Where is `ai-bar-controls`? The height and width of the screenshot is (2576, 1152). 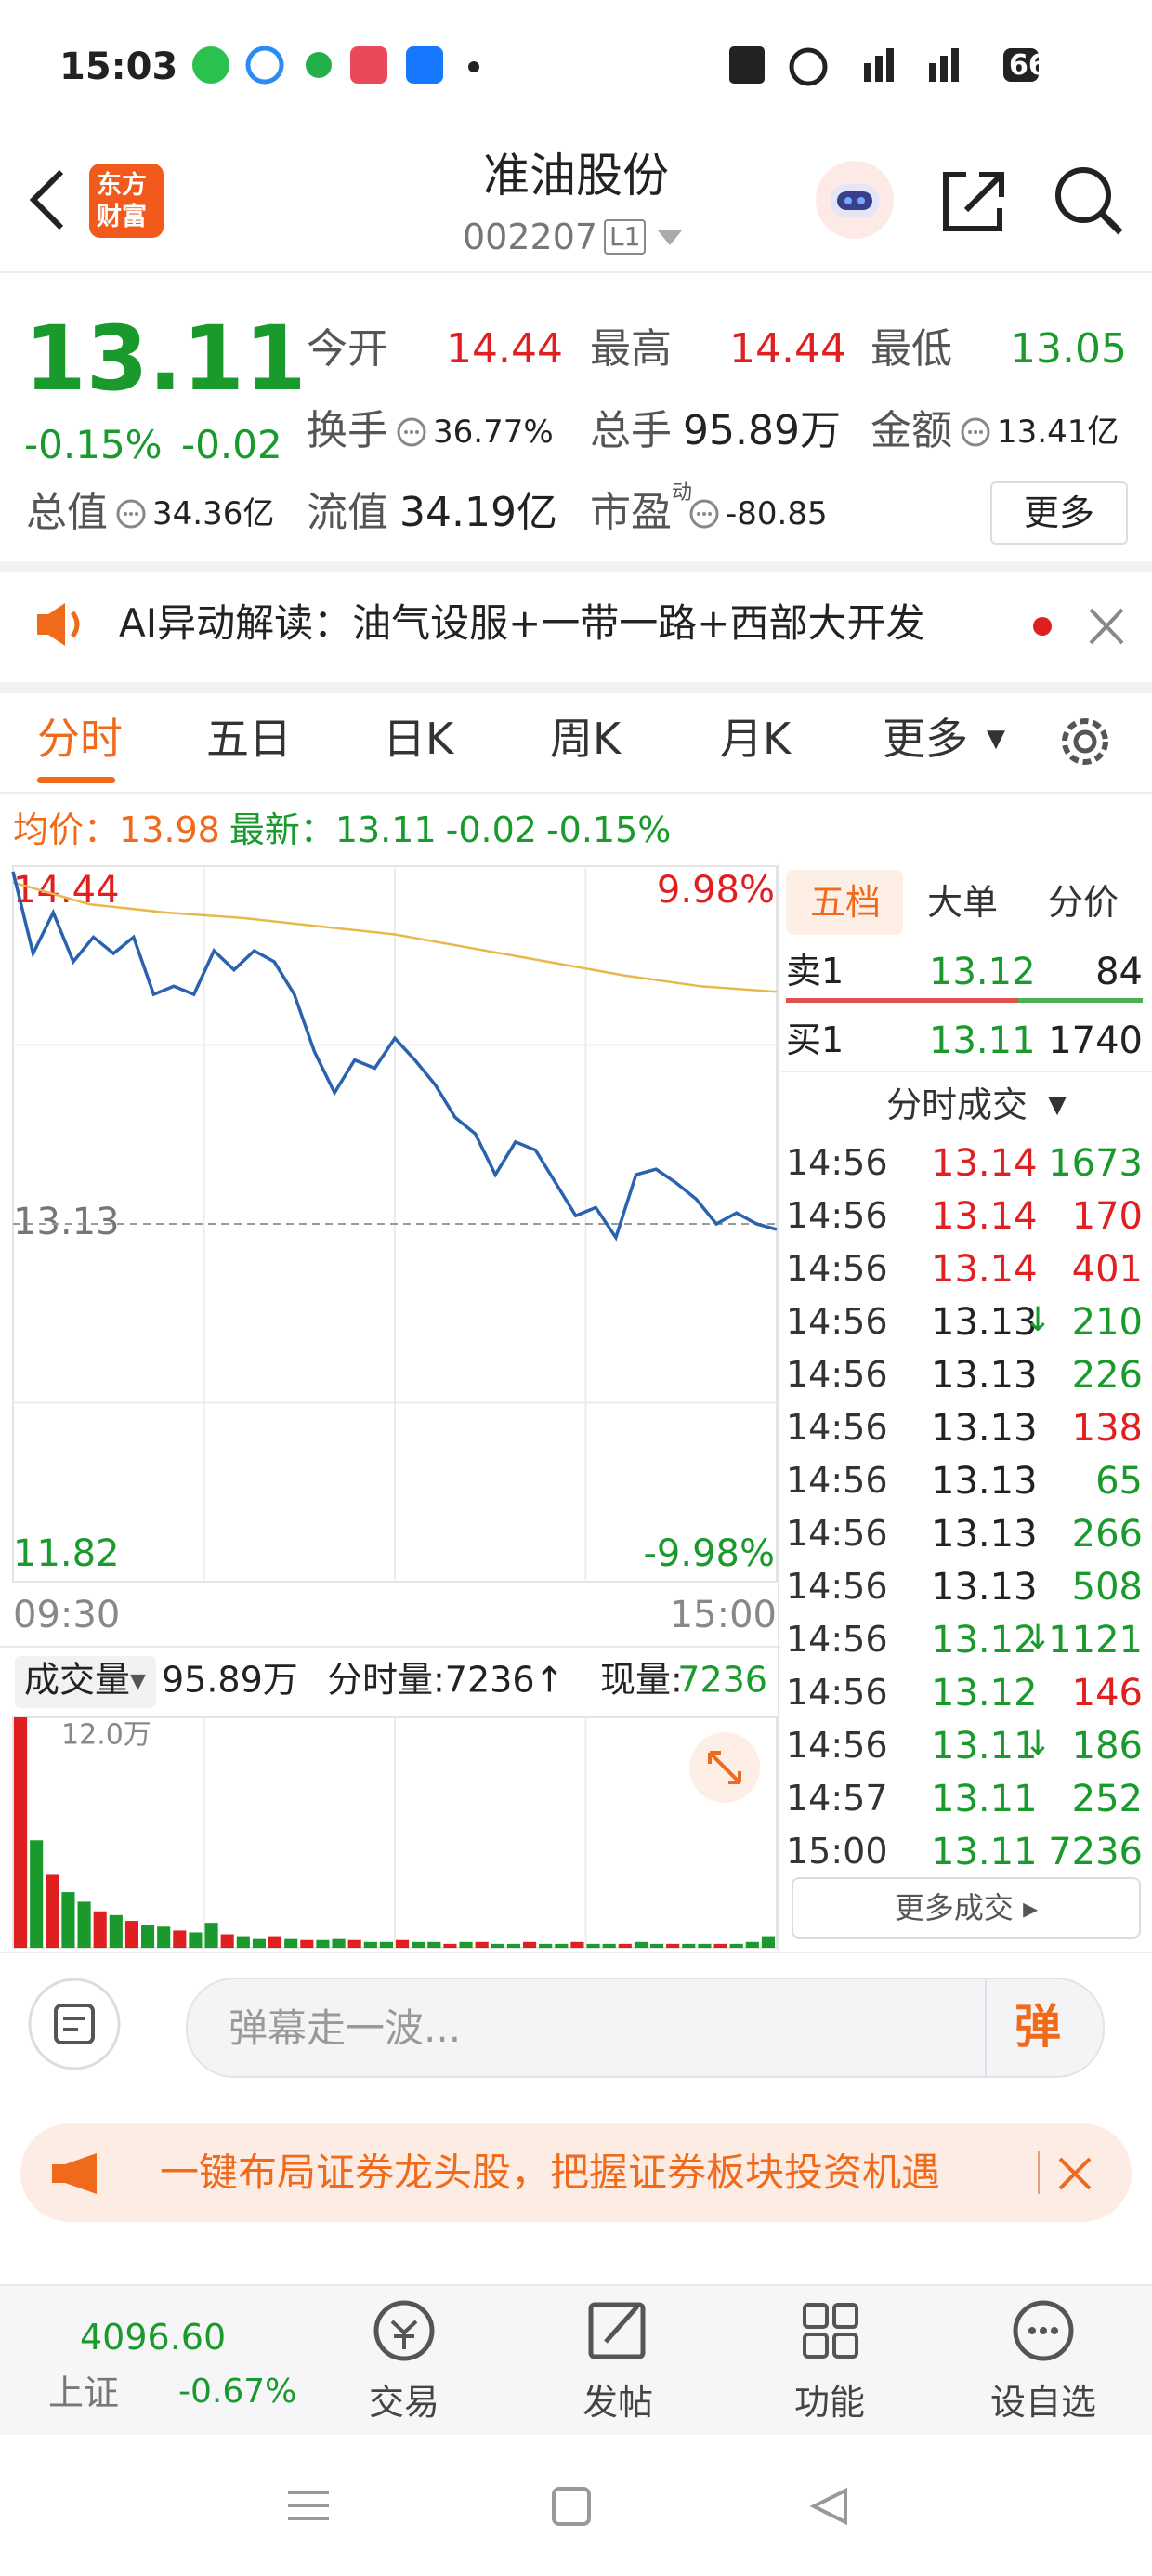
ai-bar-controls is located at coordinates (1080, 626).